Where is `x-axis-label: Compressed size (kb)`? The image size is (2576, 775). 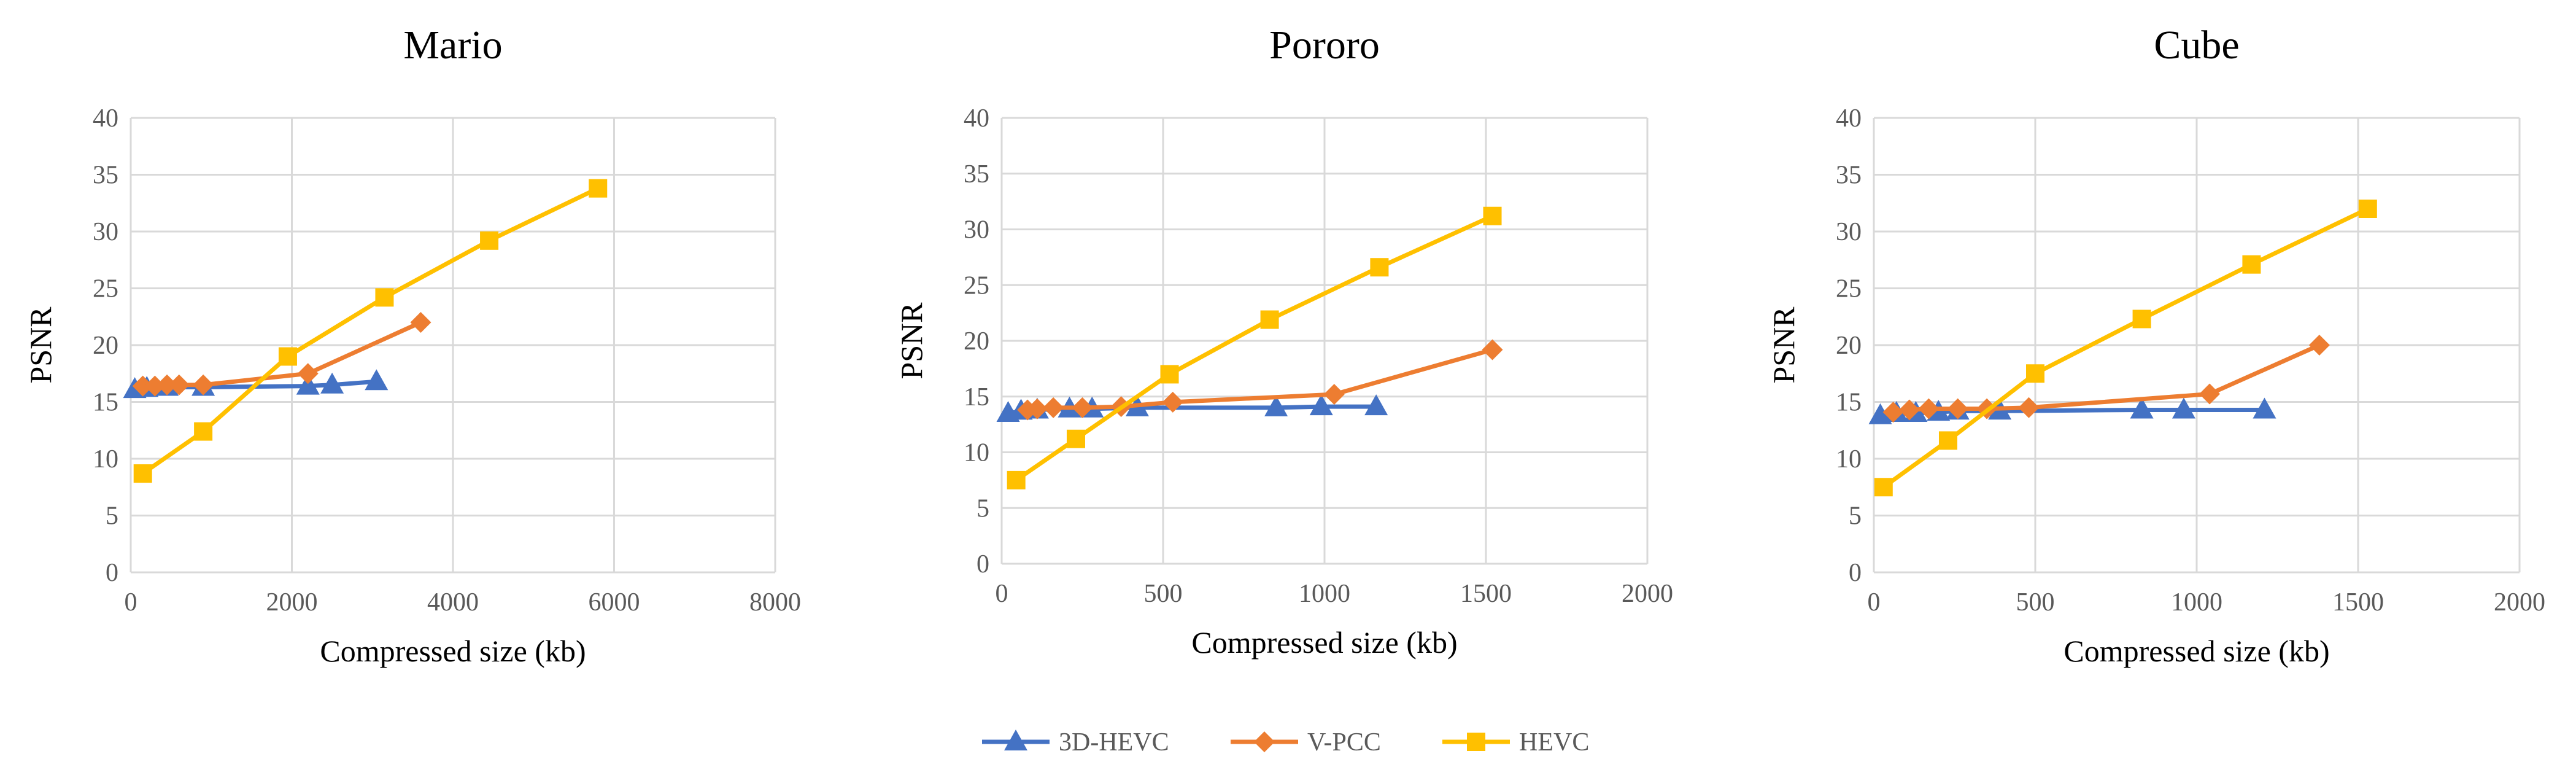 x-axis-label: Compressed size (kb) is located at coordinates (1324, 642).